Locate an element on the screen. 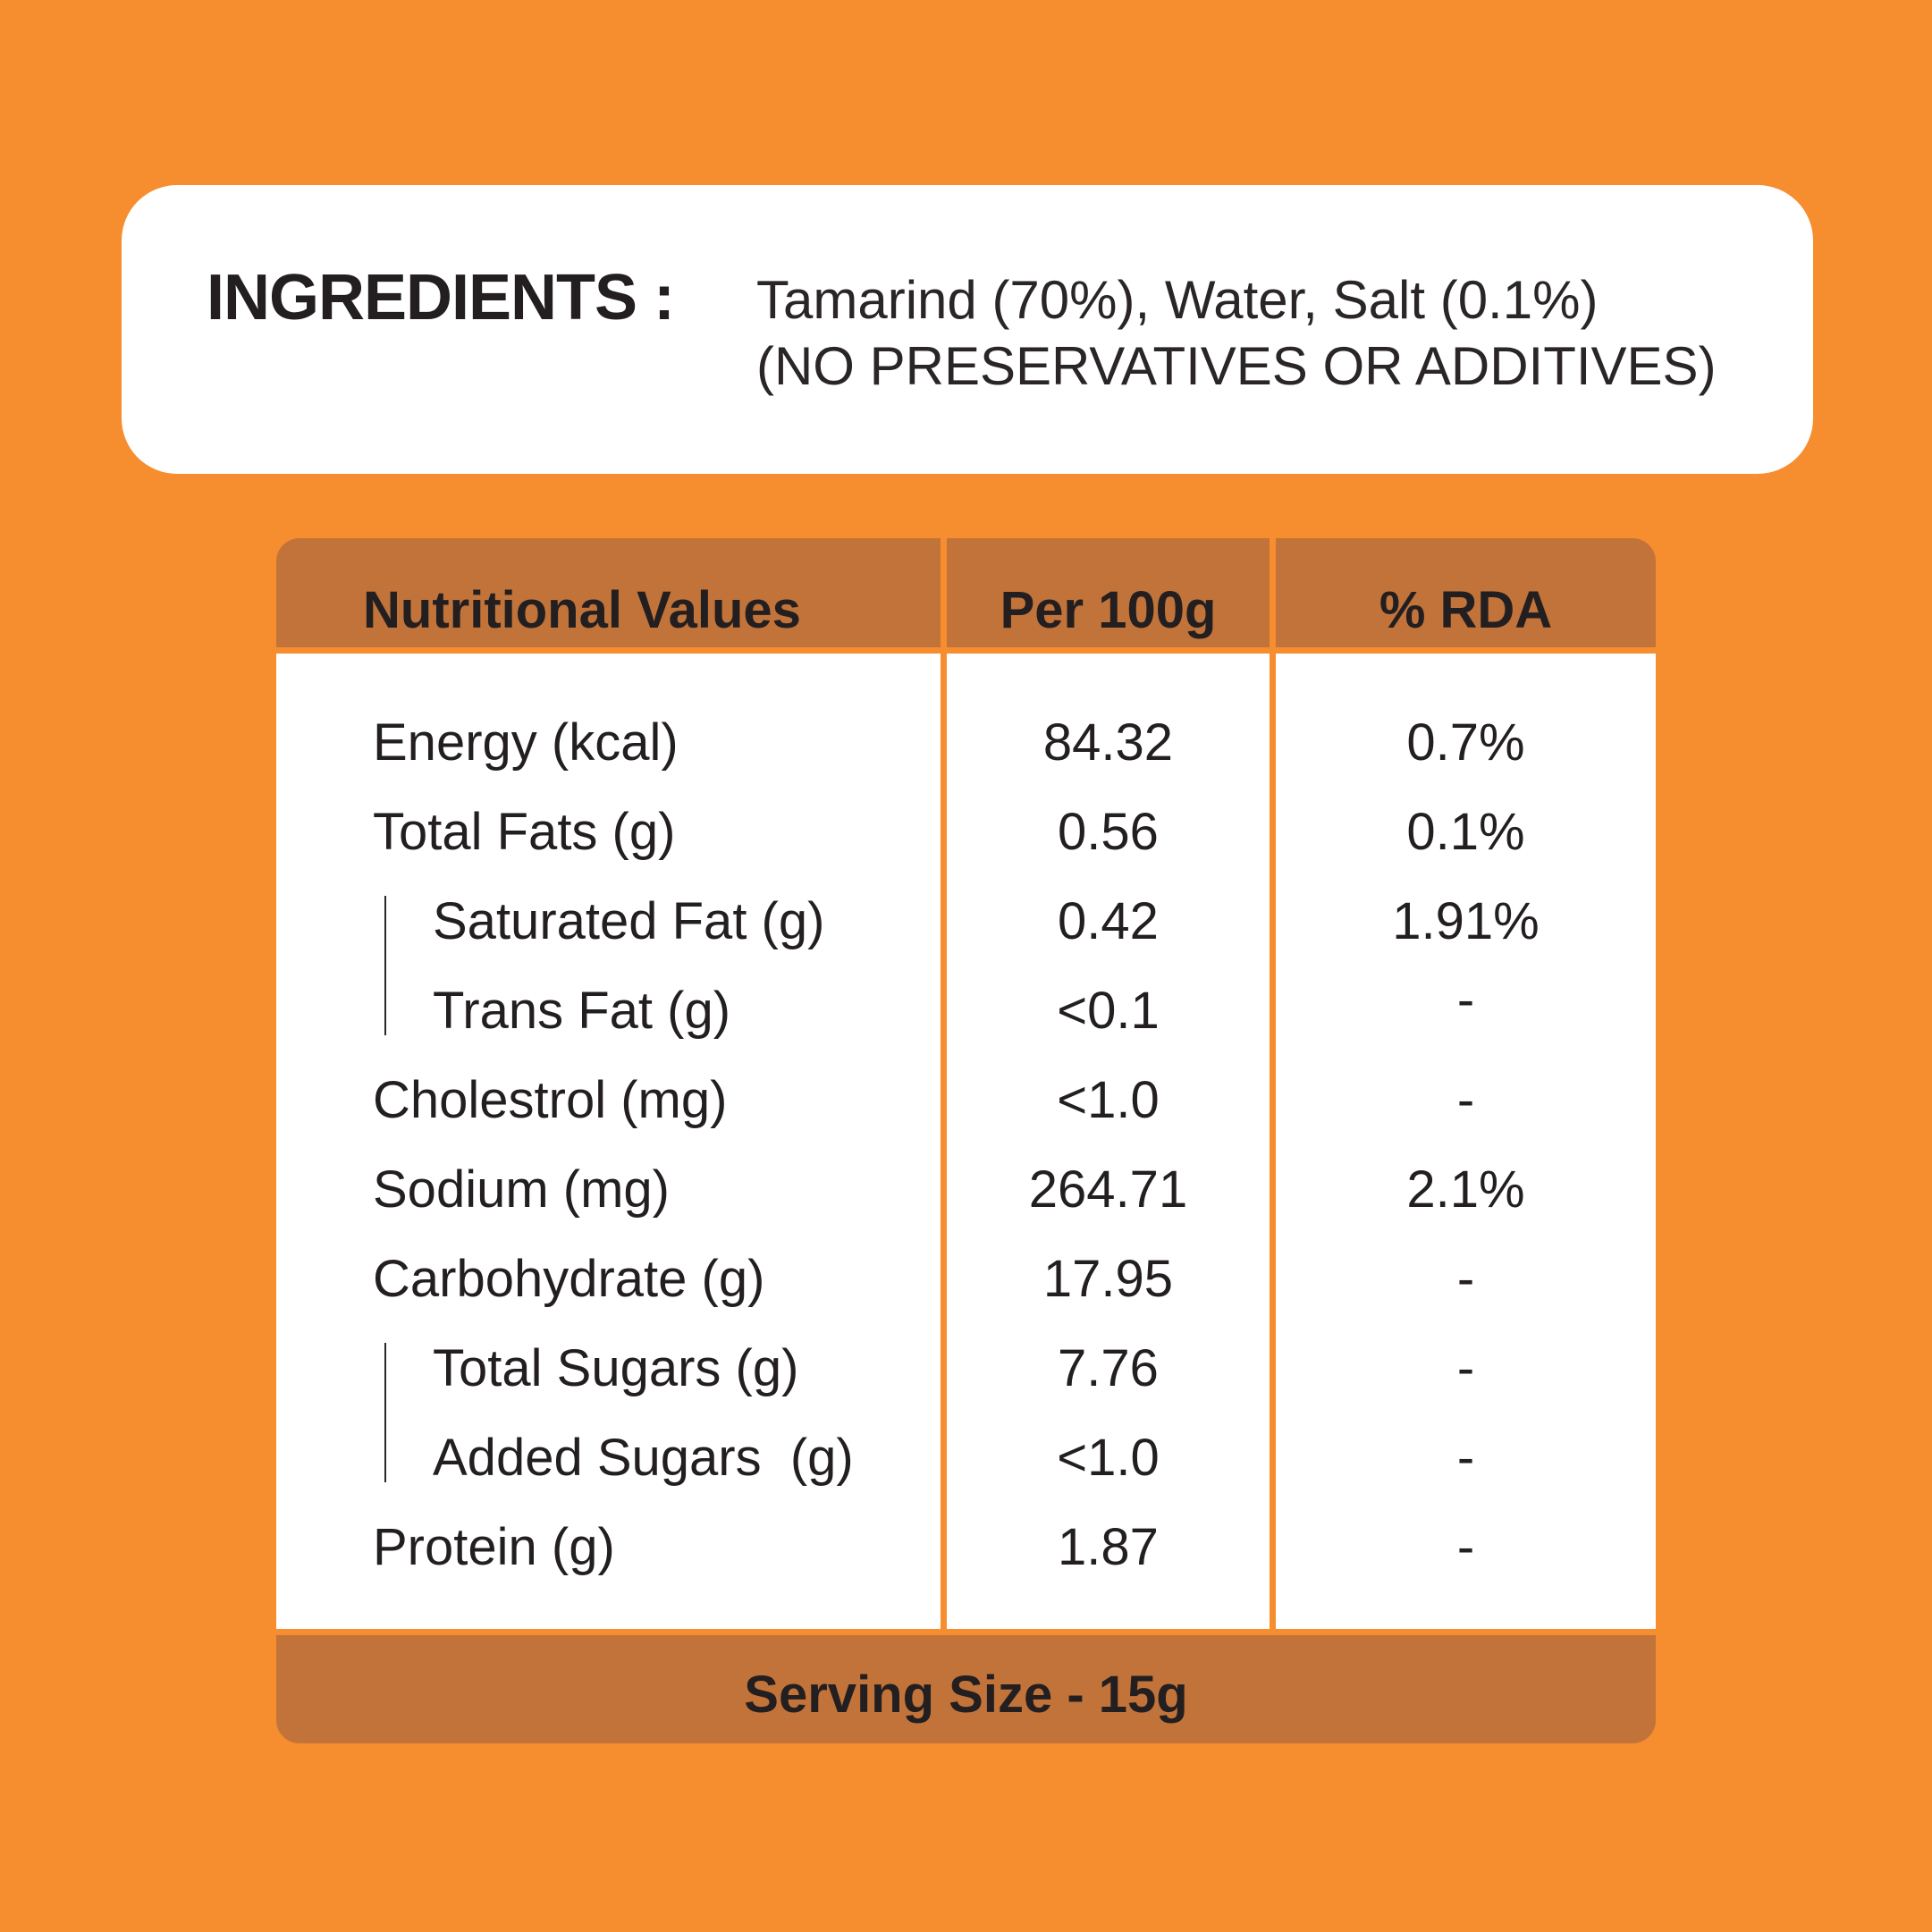  table-row: Added Sugars (g) <1.0 - is located at coordinates (966, 1477).